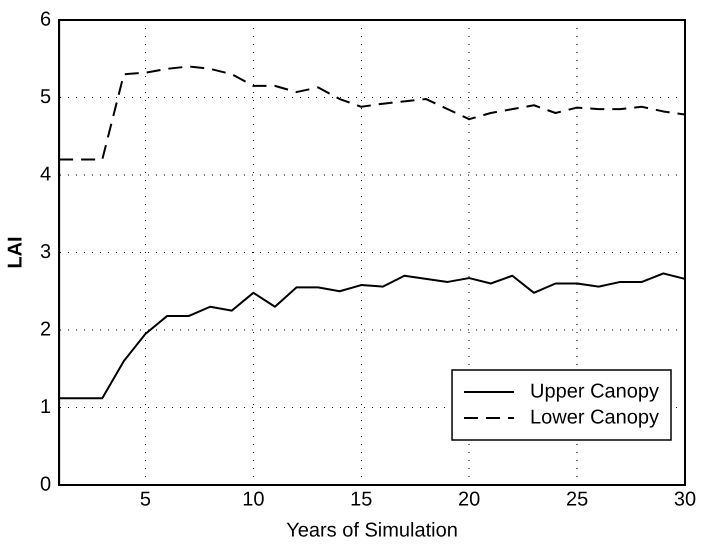  Describe the element at coordinates (46, 97) in the screenshot. I see `y-tick-label: 5` at that location.